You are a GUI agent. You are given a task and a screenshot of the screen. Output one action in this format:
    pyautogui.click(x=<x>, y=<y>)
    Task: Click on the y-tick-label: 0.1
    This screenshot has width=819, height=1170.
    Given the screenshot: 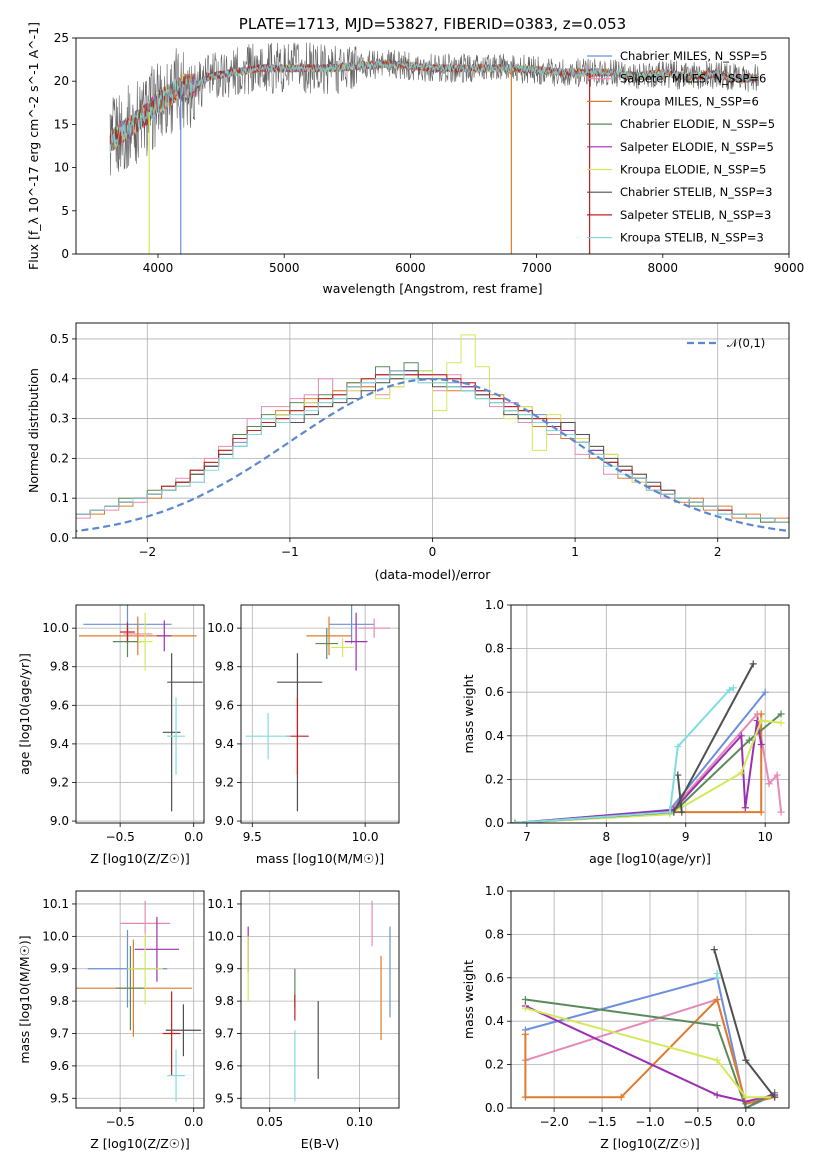 What is the action you would take?
    pyautogui.click(x=59, y=498)
    